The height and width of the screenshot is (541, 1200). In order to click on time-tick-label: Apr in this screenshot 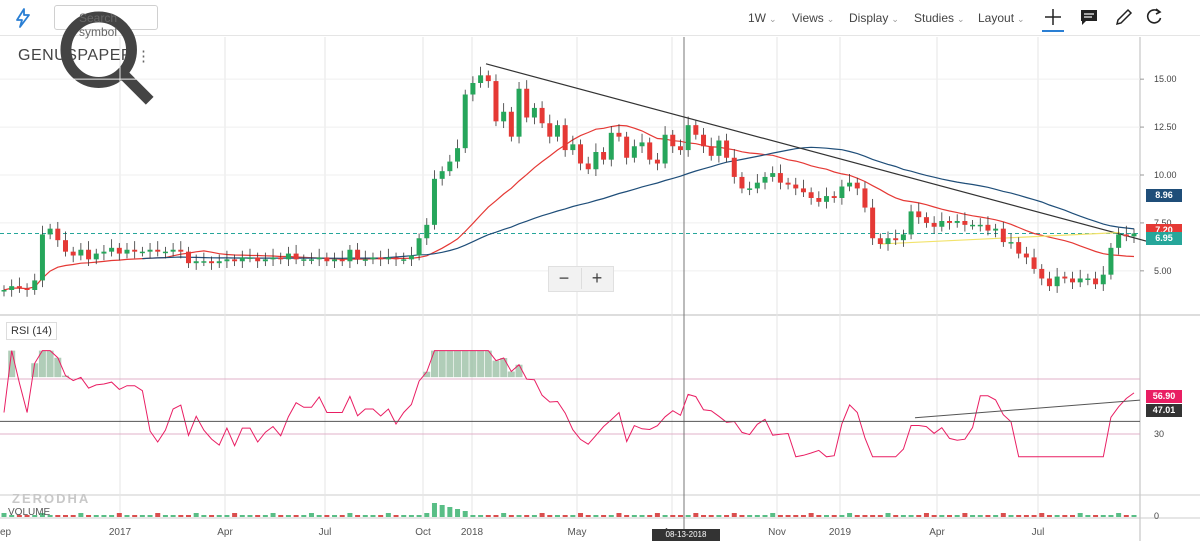, I will do `click(225, 532)`.